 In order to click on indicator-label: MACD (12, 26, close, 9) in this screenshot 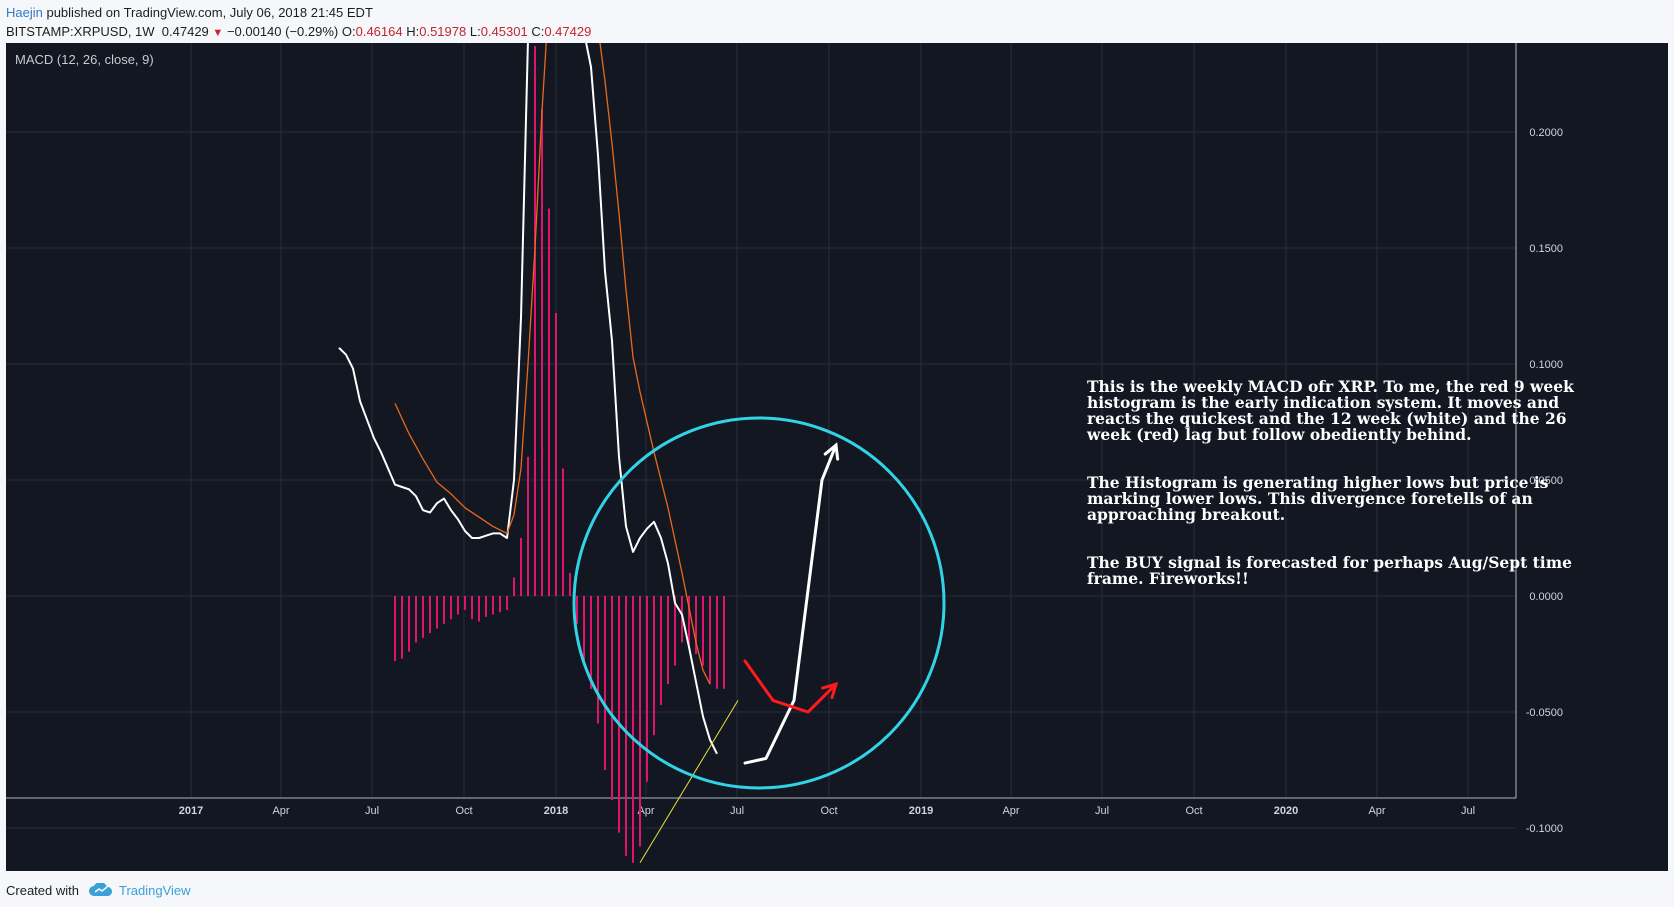, I will do `click(84, 59)`.